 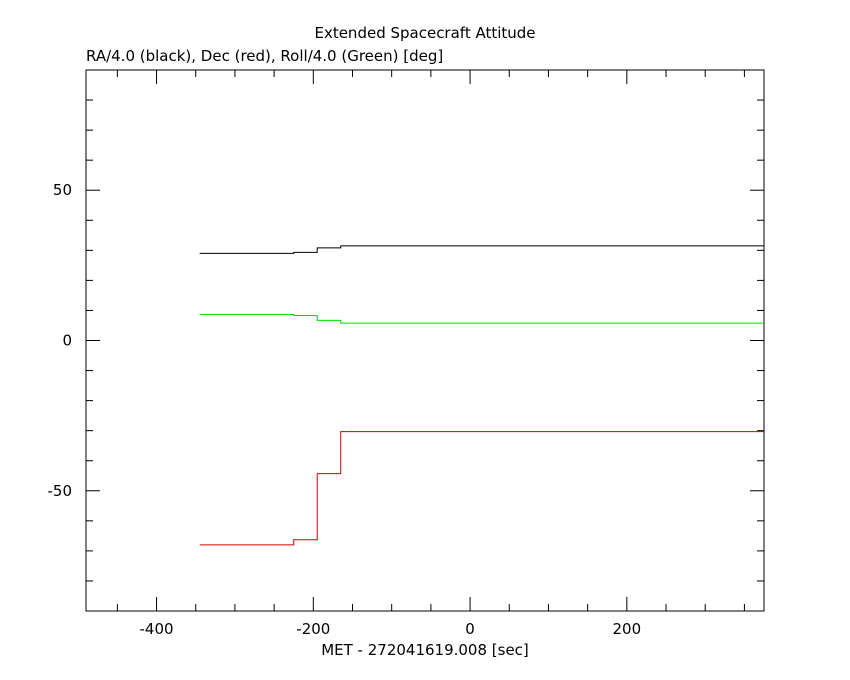 I want to click on x-tick-label: 0, so click(x=470, y=629).